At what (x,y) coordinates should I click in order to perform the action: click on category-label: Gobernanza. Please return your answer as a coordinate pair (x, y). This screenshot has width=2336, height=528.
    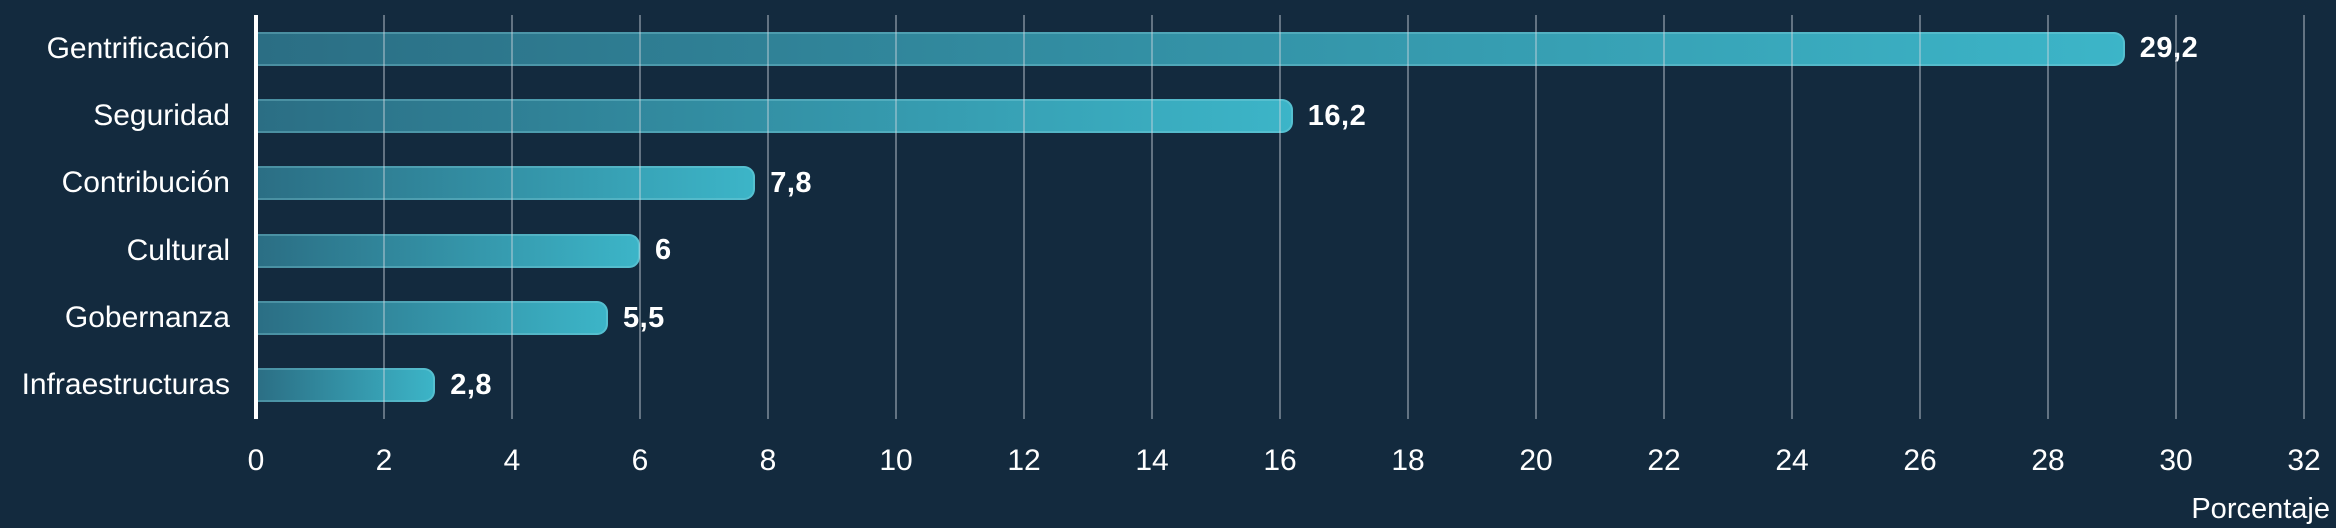
    Looking at the image, I should click on (147, 317).